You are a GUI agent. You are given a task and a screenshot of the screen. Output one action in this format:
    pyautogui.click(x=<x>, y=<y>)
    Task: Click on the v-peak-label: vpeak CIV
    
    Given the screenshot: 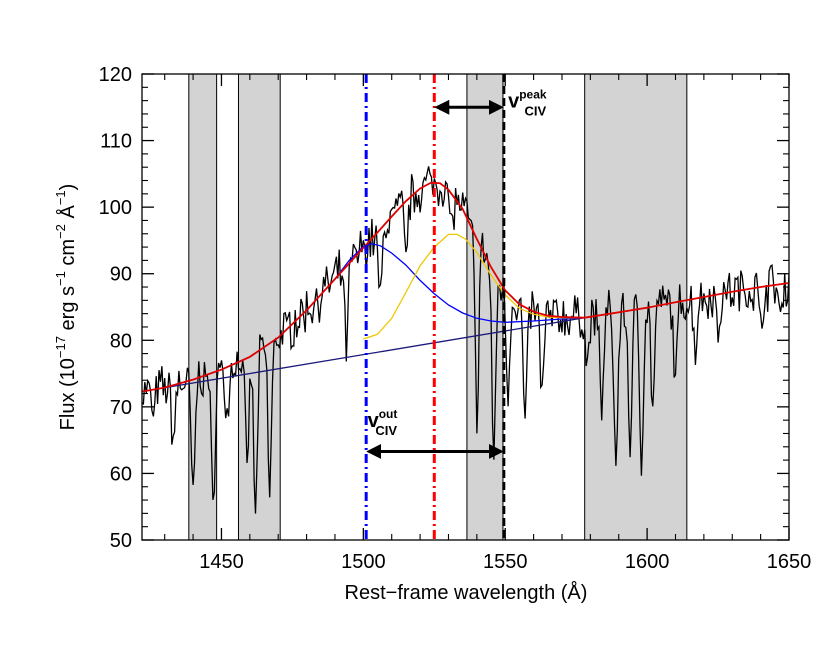 What is the action you would take?
    pyautogui.click(x=527, y=102)
    